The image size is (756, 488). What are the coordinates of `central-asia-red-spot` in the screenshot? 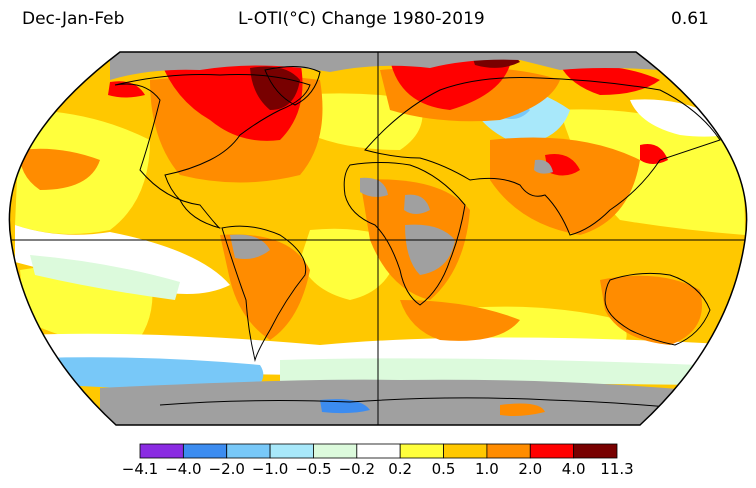 It's located at (562, 165).